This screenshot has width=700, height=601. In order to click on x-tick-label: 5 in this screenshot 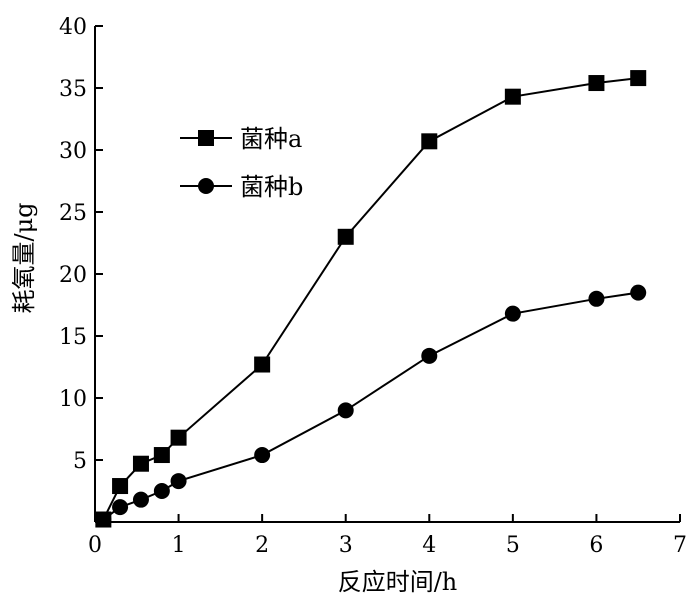, I will do `click(513, 545)`.